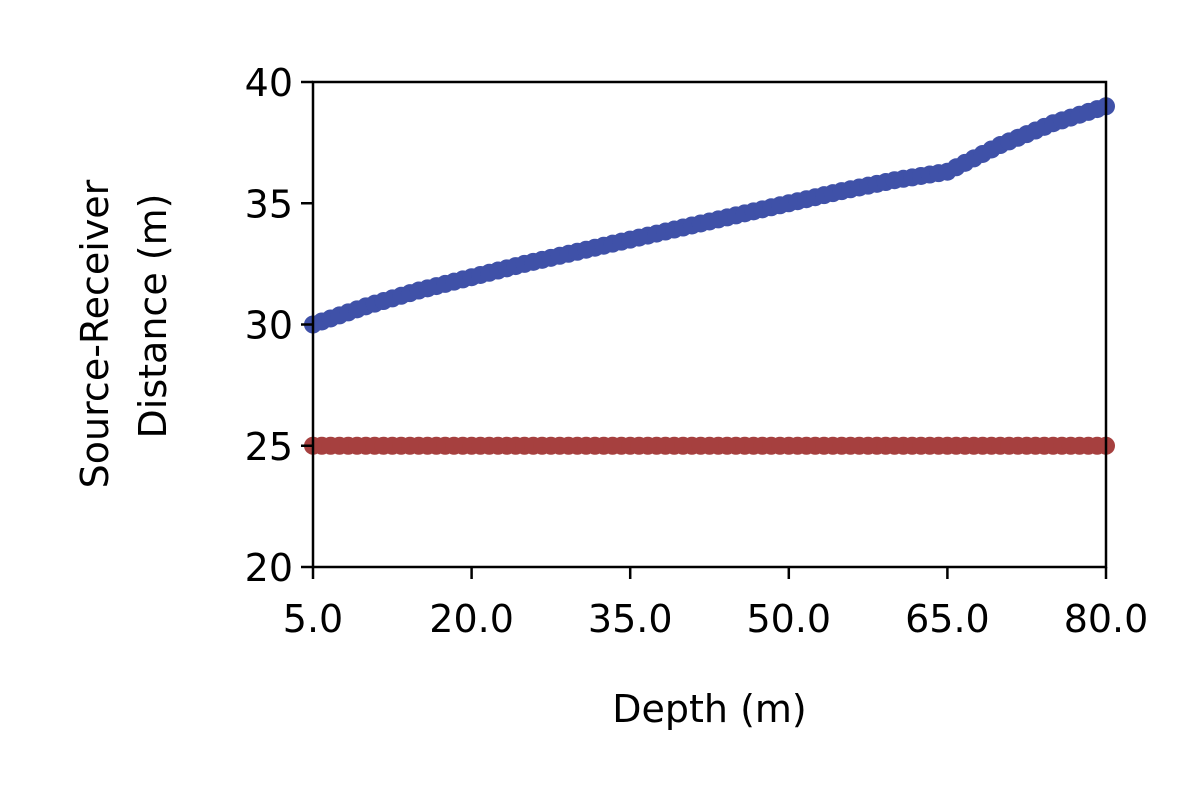 Image resolution: width=1187 pixels, height=800 pixels. What do you see at coordinates (471, 619) in the screenshot?
I see `x-tick-label: 20.0` at bounding box center [471, 619].